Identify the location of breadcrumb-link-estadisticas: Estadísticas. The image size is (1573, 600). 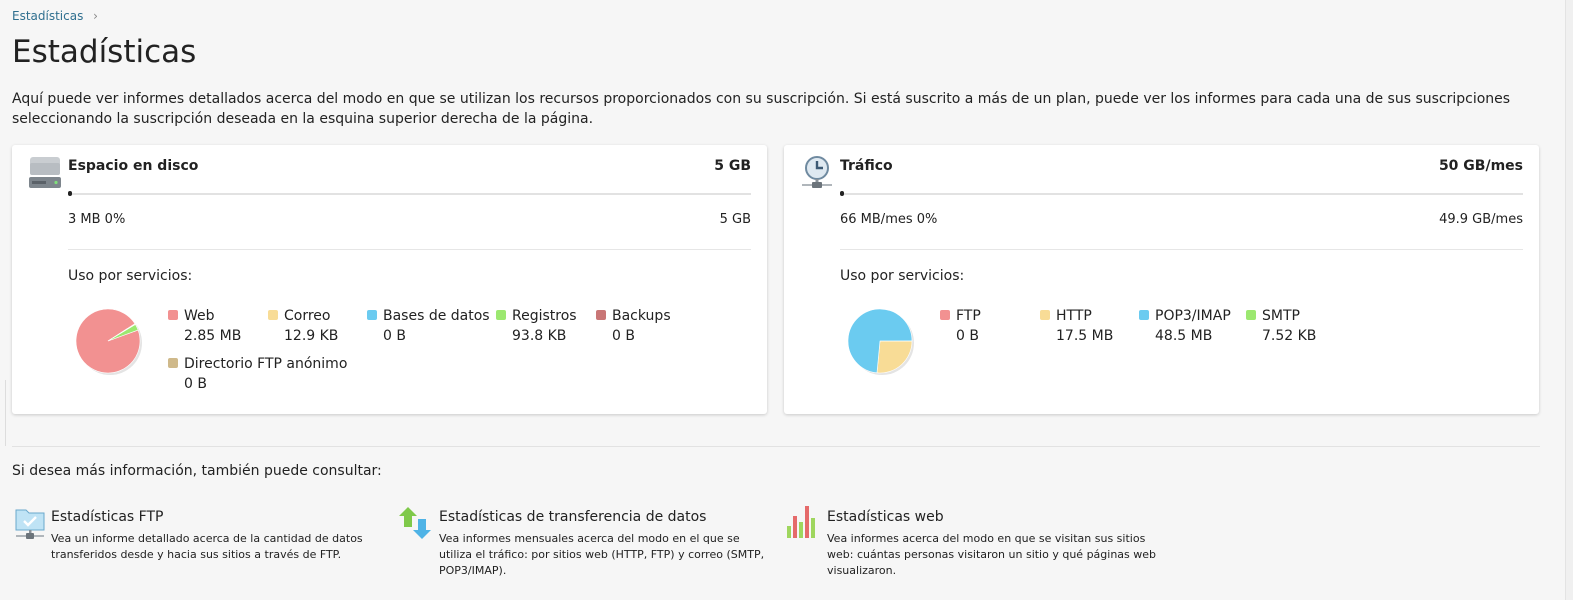
(48, 16).